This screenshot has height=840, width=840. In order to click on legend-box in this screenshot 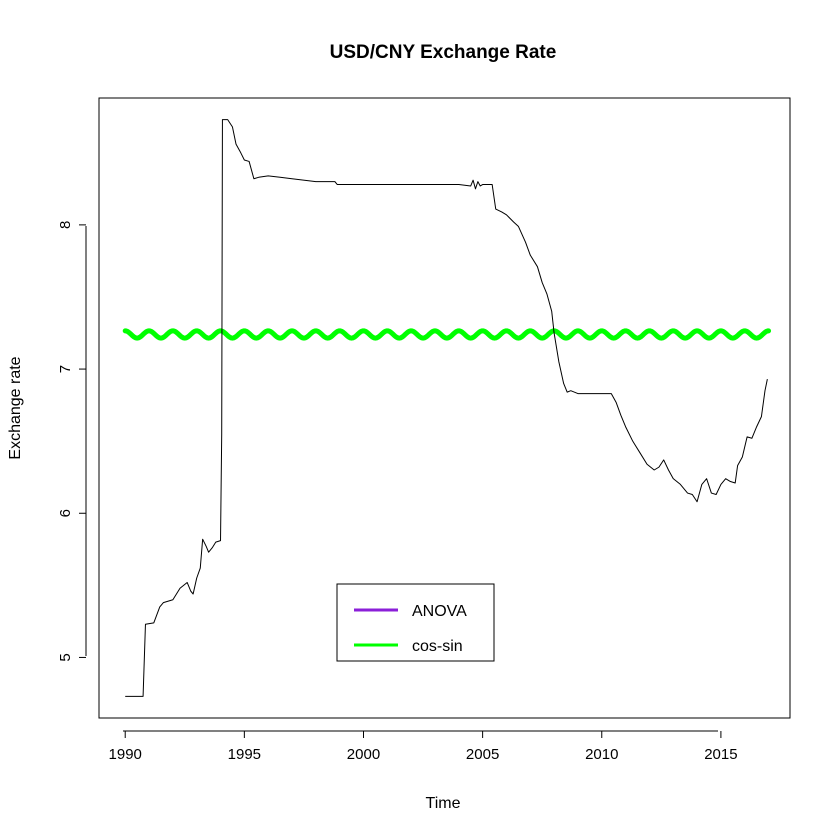, I will do `click(415, 622)`.